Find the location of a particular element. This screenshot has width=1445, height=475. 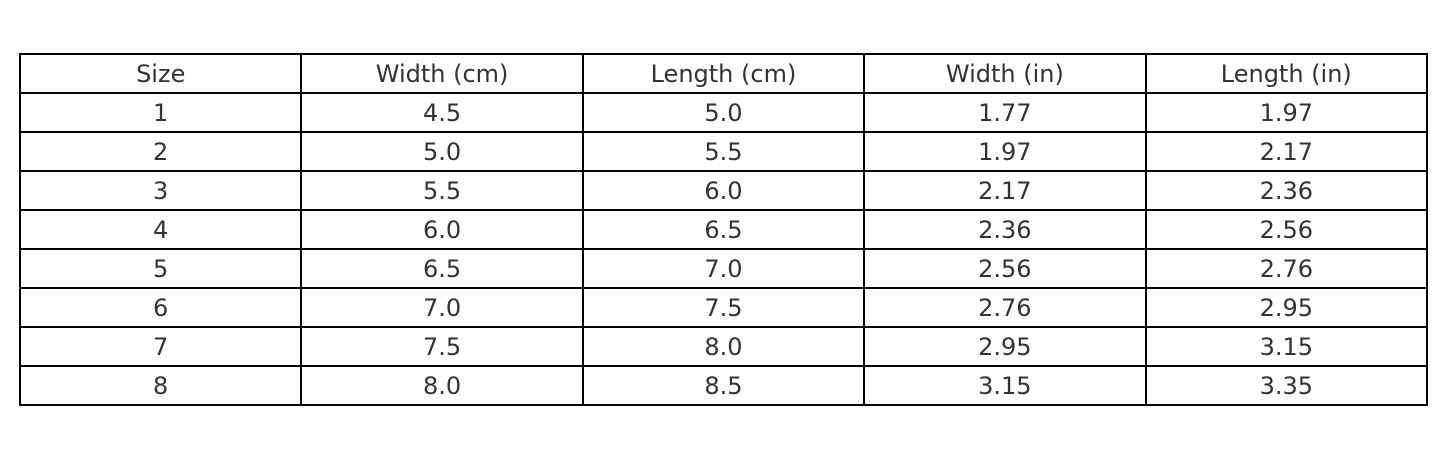

table-row: 3 5.5 6.0 2.17 2.36 is located at coordinates (723, 190).